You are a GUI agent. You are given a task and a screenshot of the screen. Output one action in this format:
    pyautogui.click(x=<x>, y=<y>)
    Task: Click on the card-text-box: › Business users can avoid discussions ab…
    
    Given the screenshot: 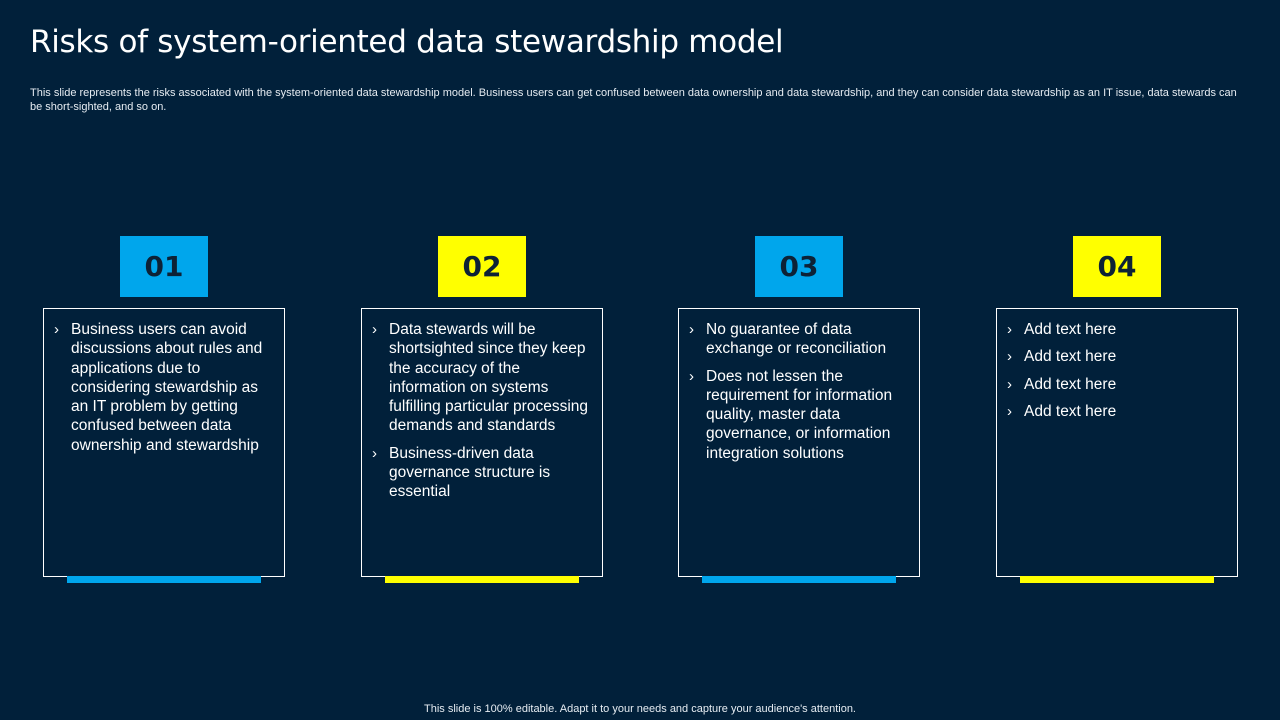 What is the action you would take?
    pyautogui.click(x=164, y=442)
    